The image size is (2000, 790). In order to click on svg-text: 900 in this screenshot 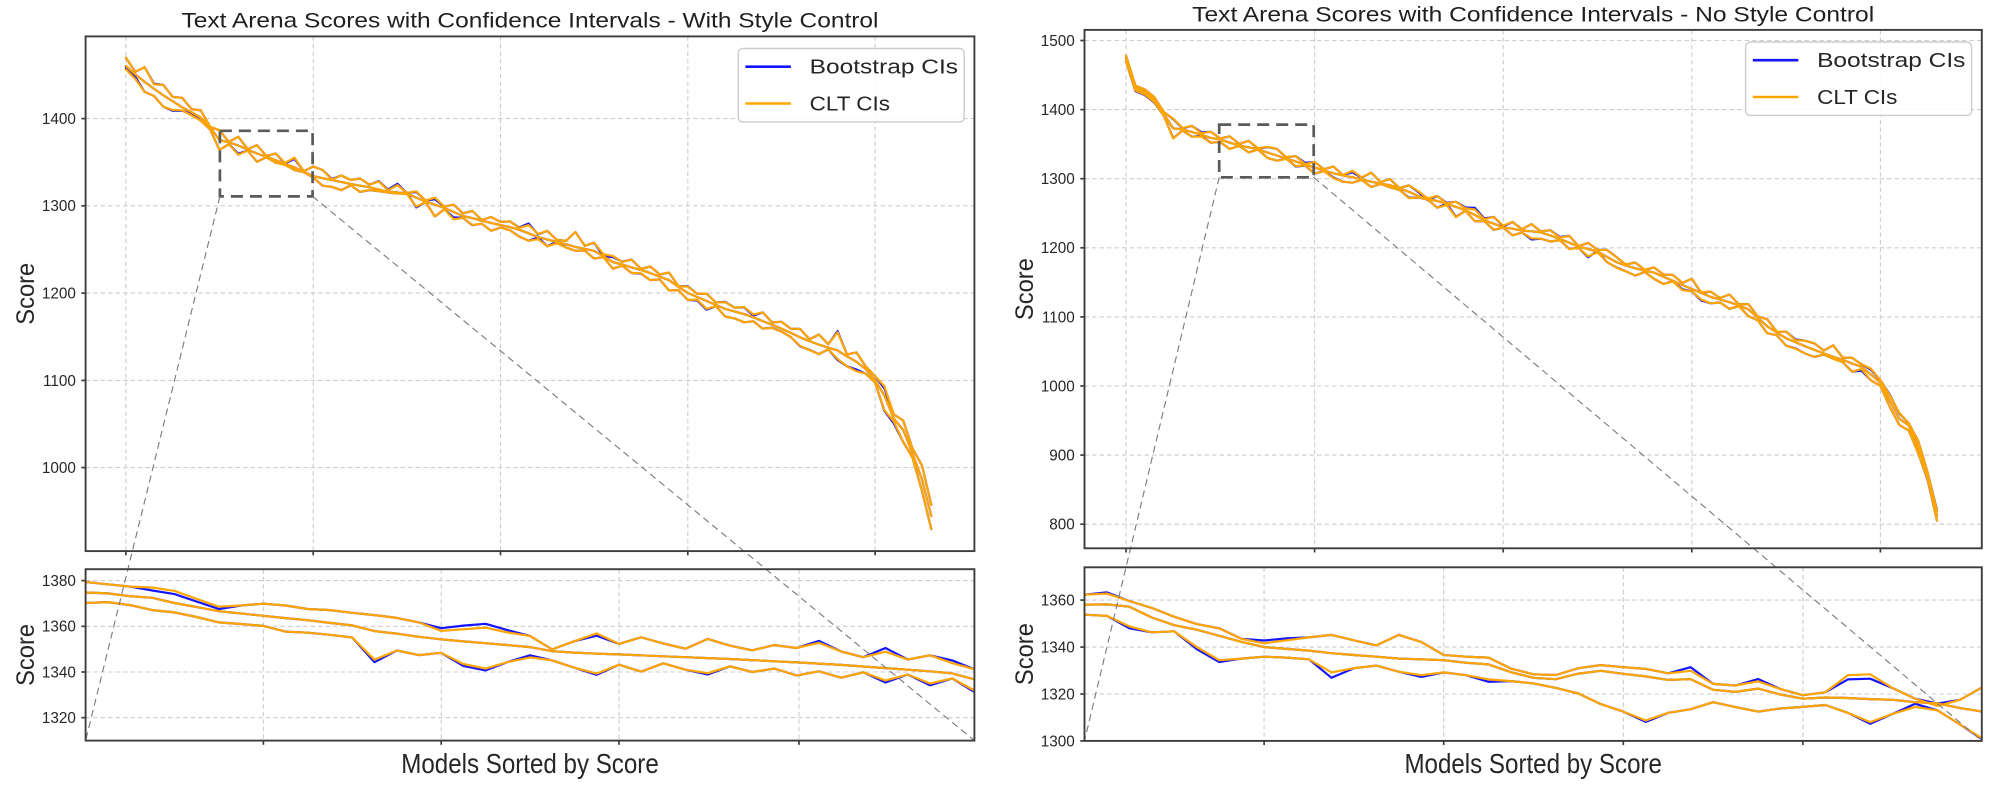, I will do `click(1062, 456)`.